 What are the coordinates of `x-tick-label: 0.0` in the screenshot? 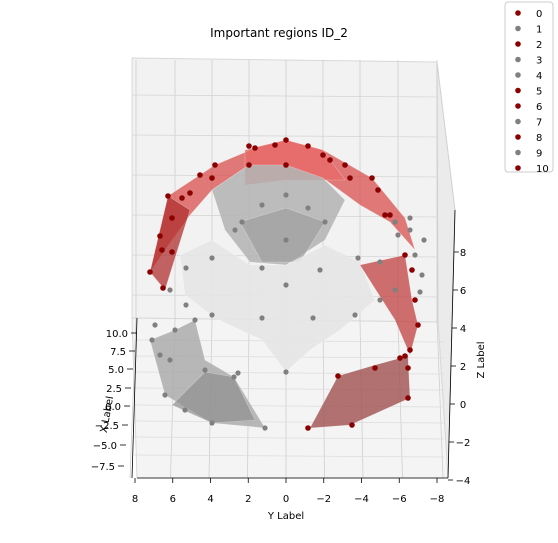 It's located at (113, 407).